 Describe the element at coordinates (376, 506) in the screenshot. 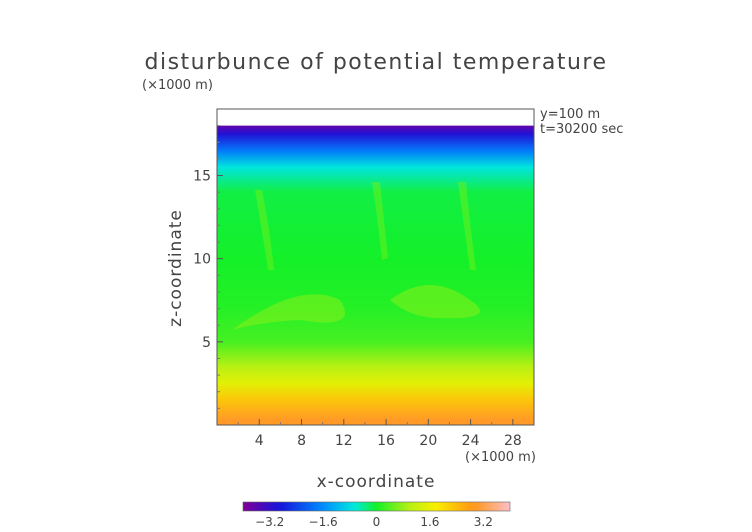

I see `colorbar-strip` at that location.